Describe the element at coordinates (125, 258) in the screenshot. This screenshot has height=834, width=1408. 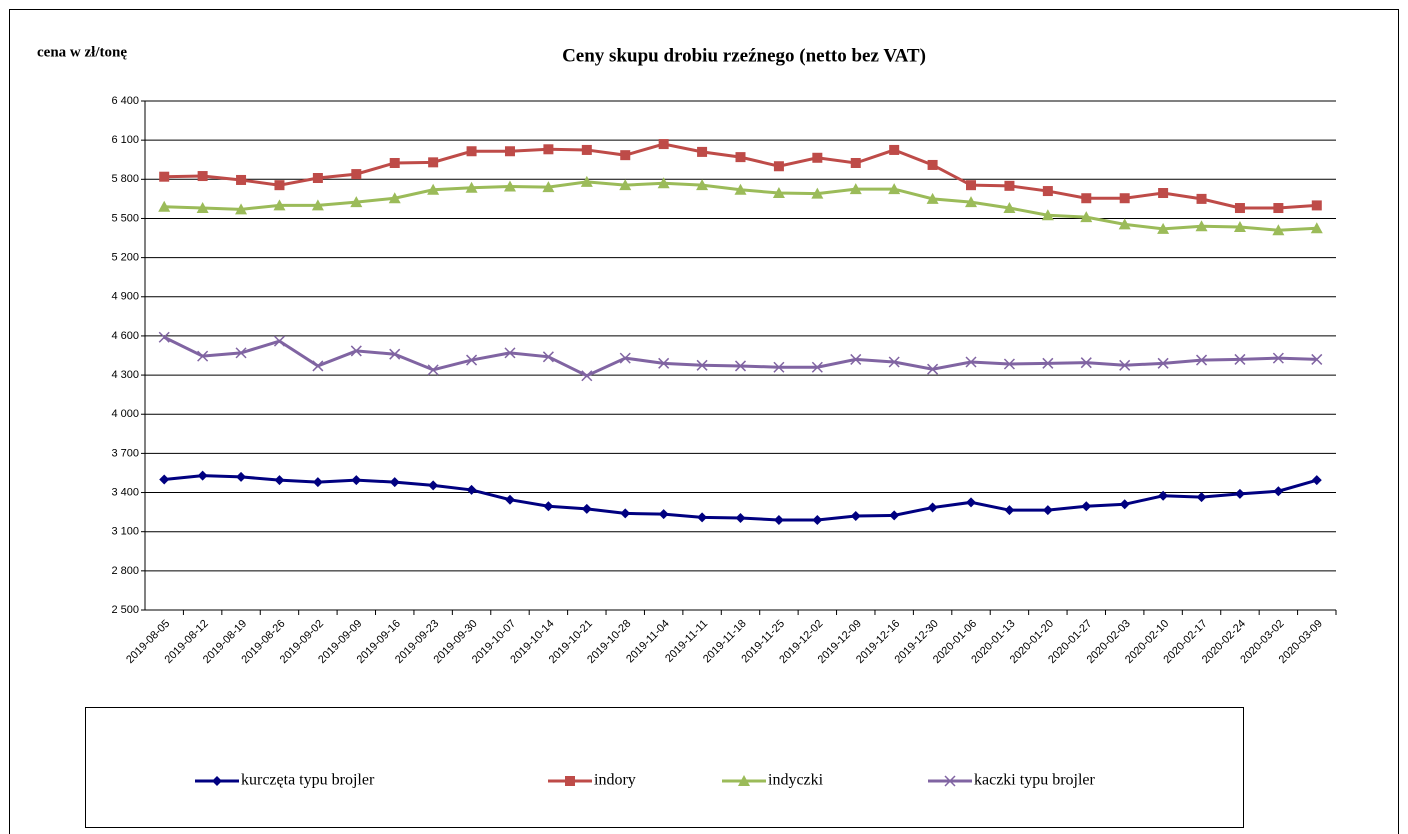
I see `y-tick-label: 5 200` at that location.